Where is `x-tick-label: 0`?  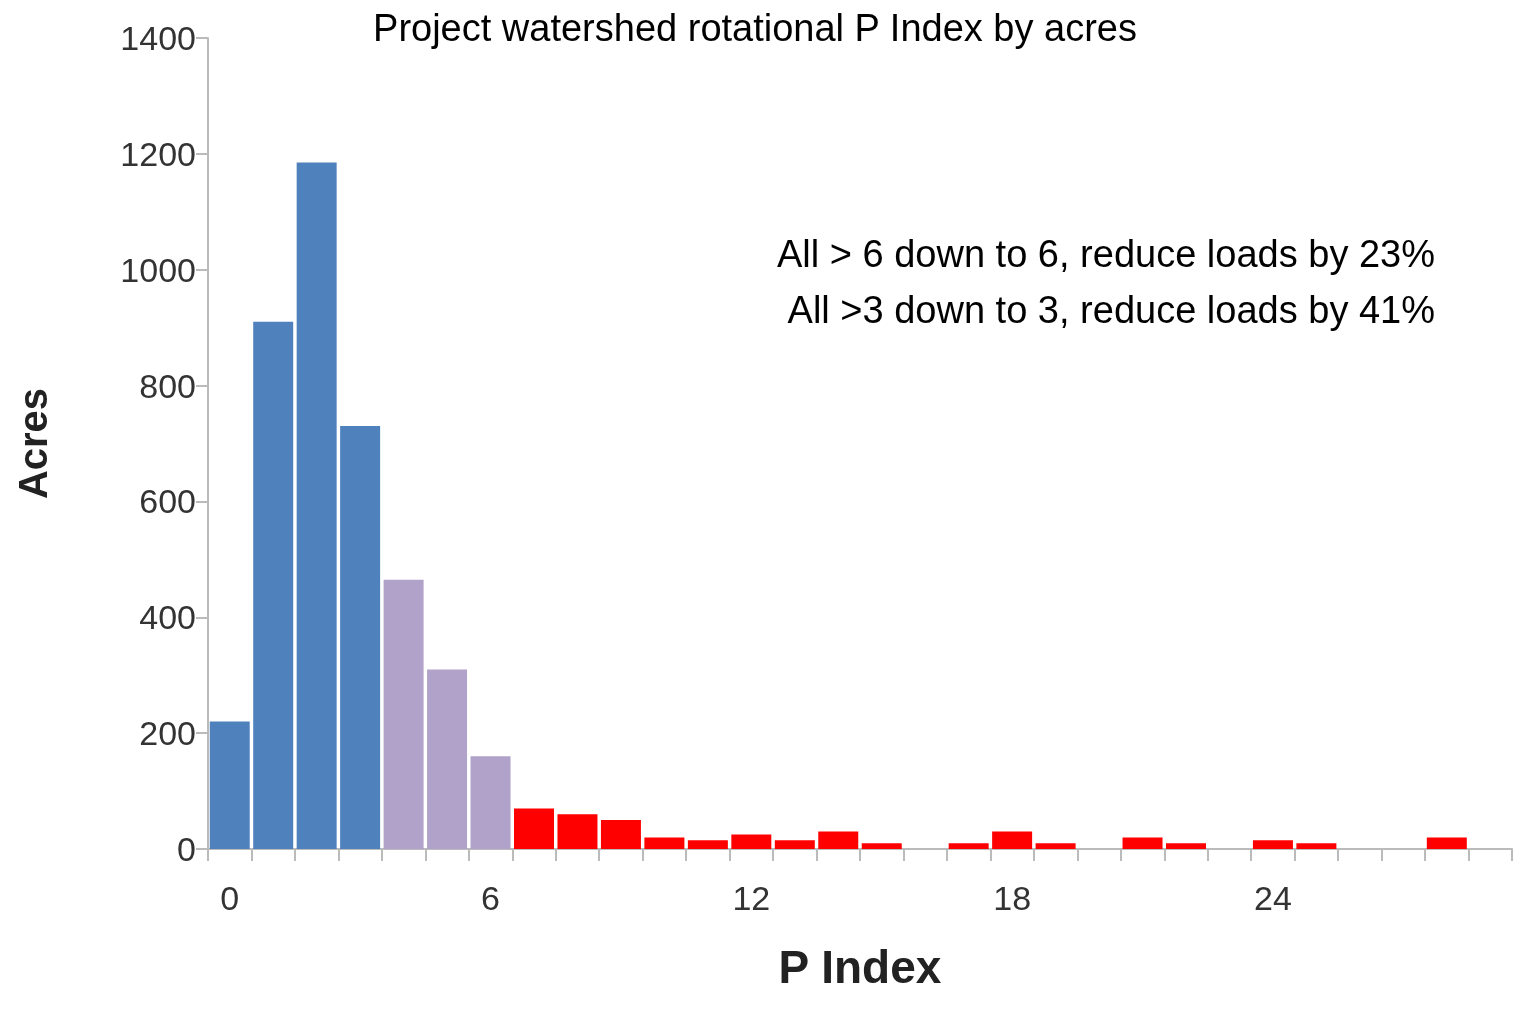 x-tick-label: 0 is located at coordinates (230, 898).